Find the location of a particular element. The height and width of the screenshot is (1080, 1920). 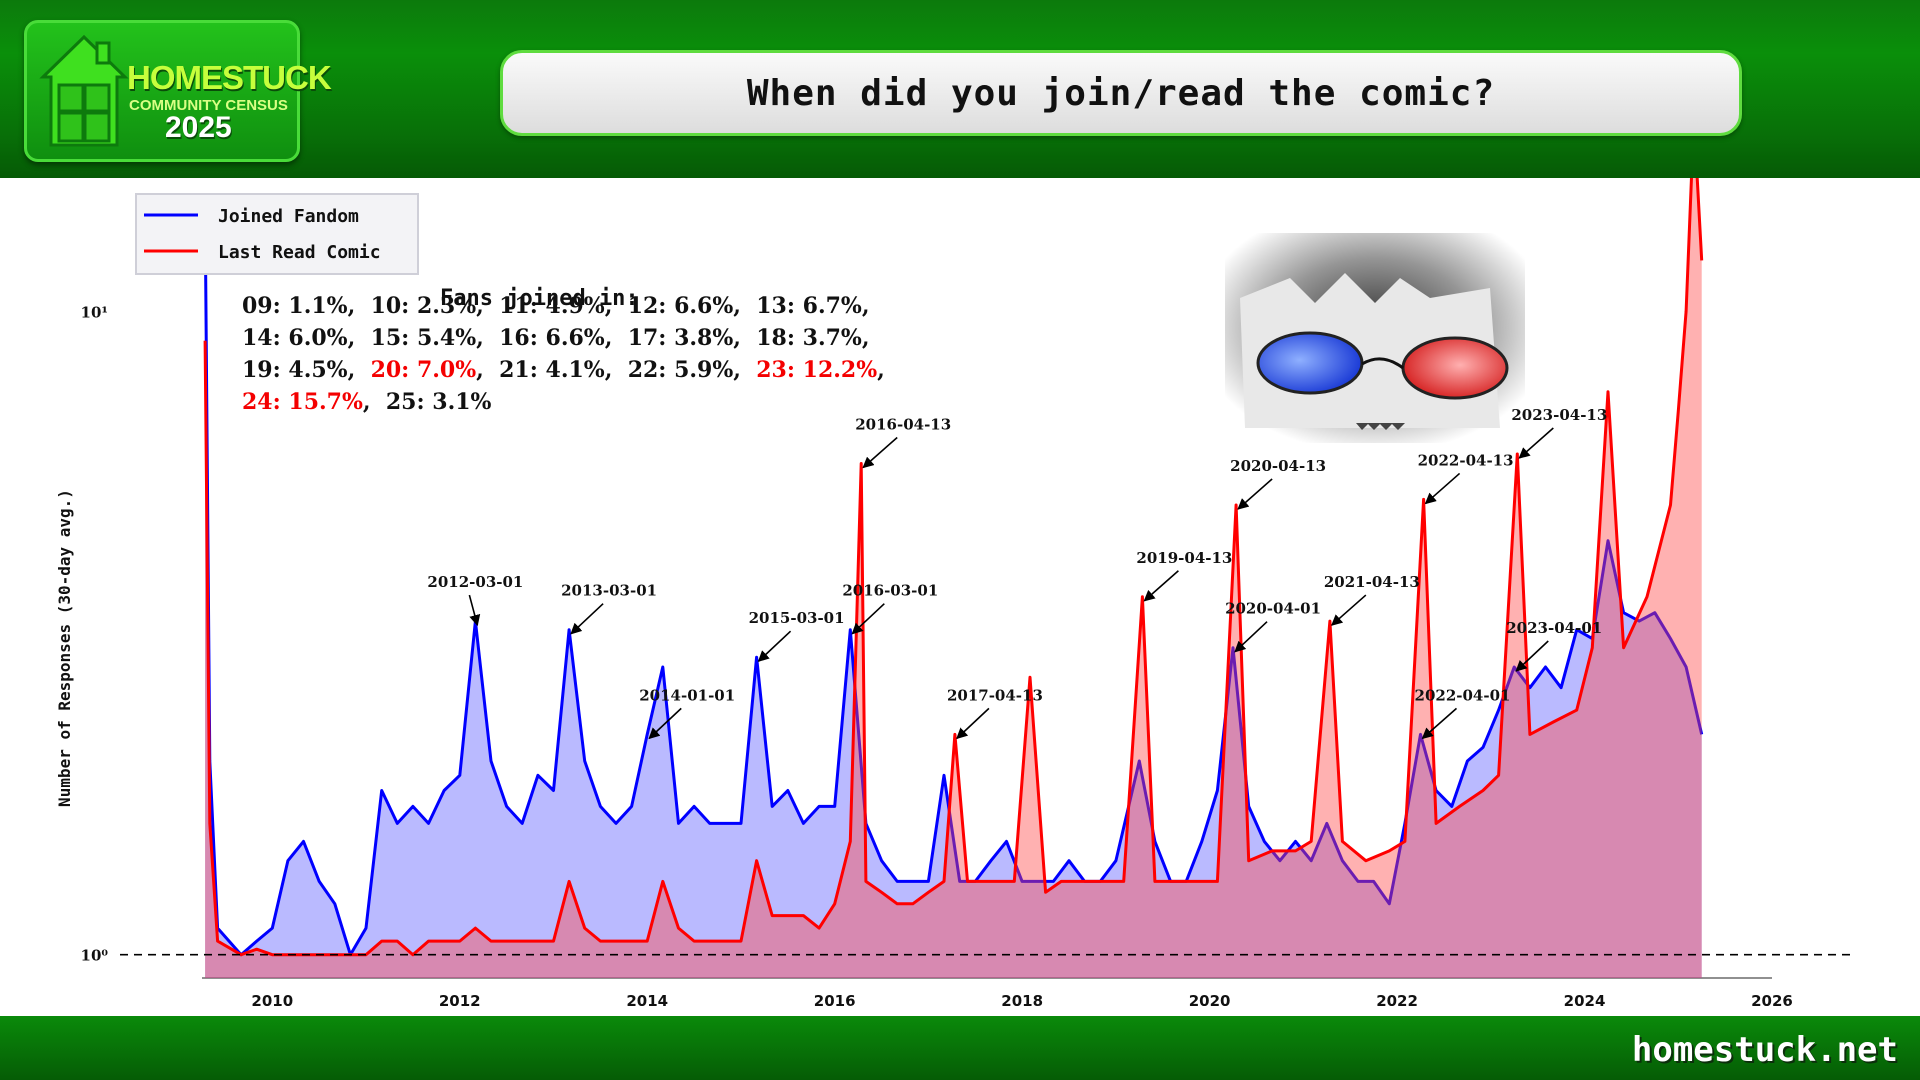

house-icon is located at coordinates (84, 90).